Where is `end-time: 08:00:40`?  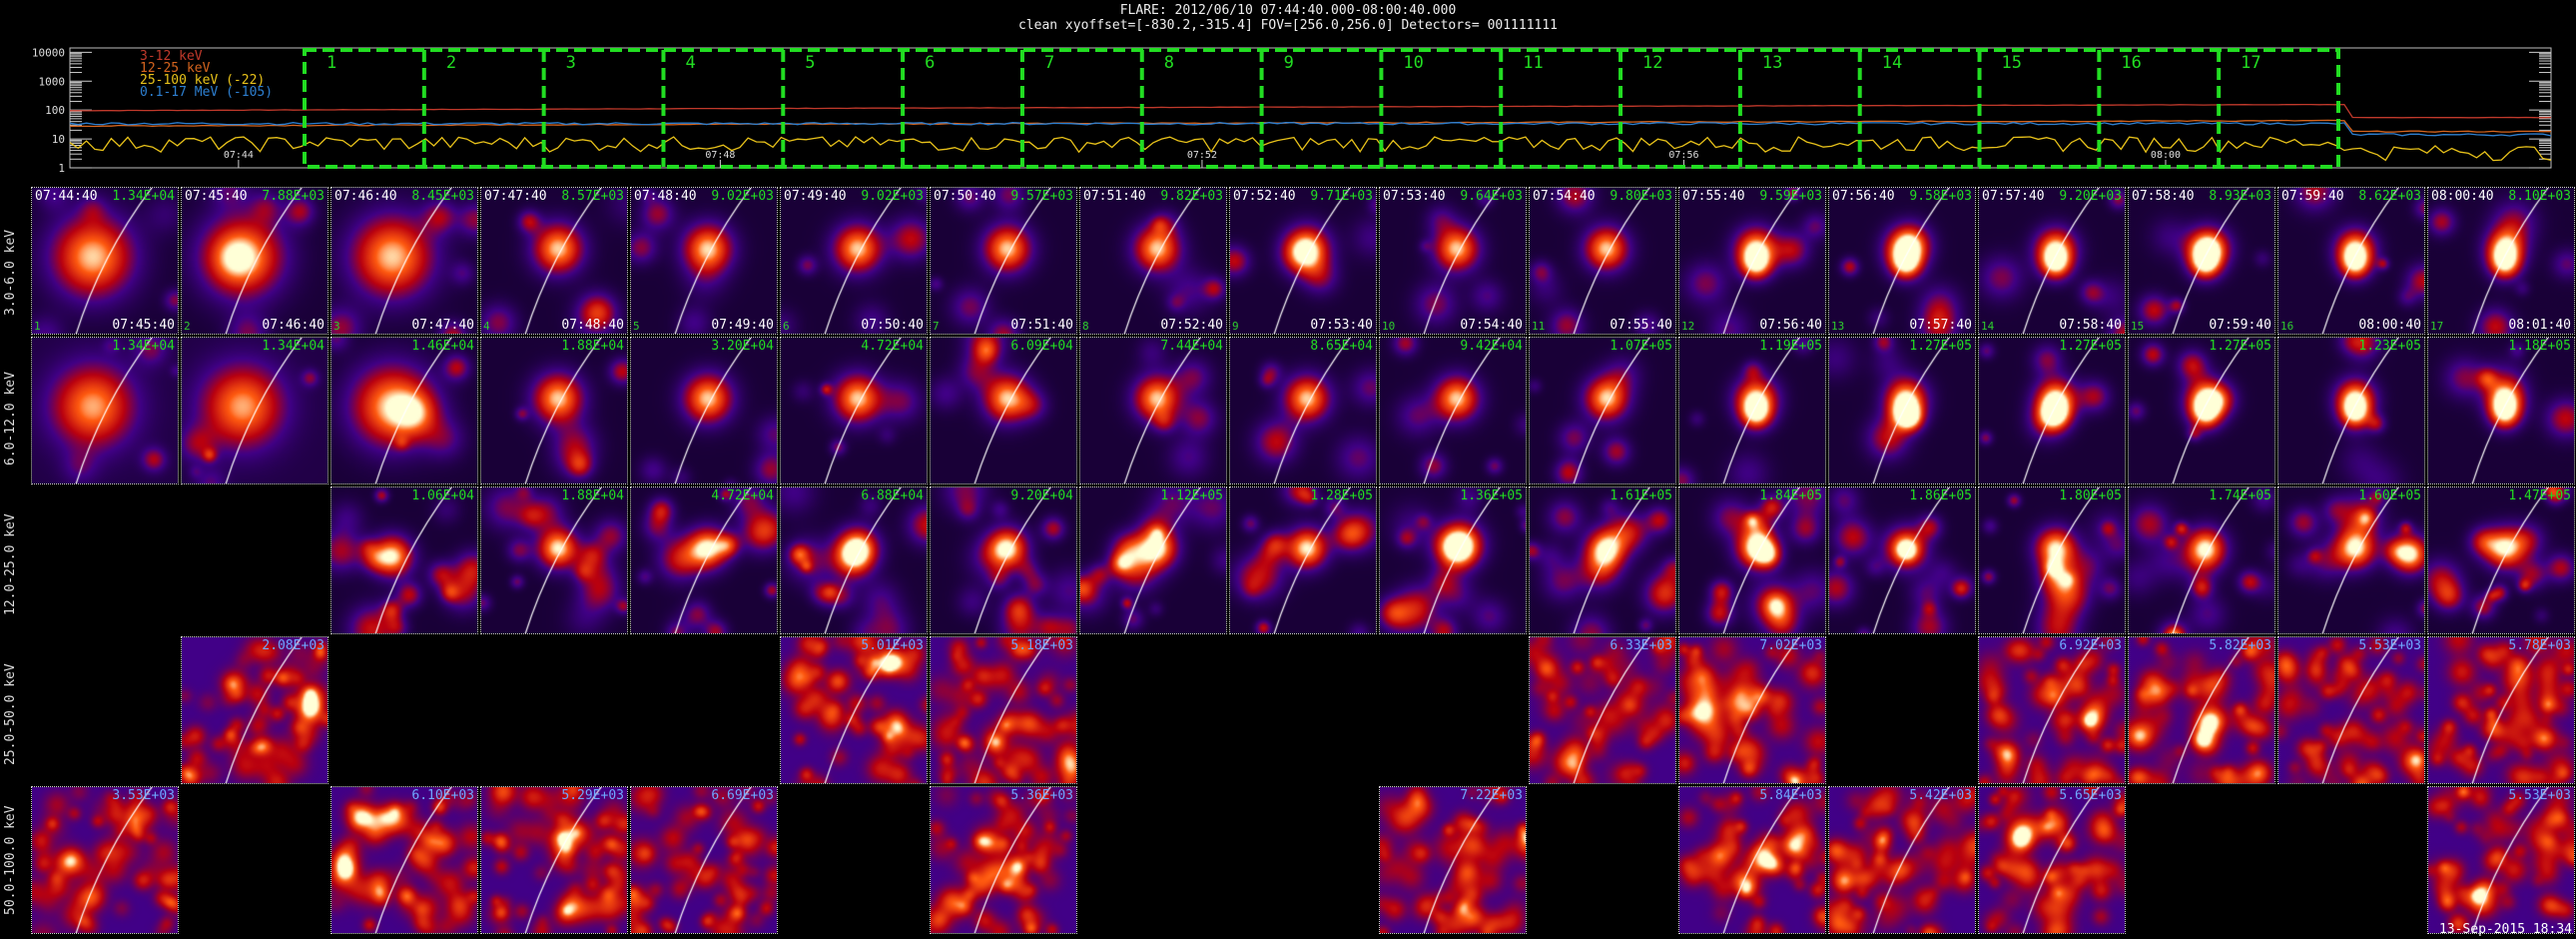 end-time: 08:00:40 is located at coordinates (2389, 326).